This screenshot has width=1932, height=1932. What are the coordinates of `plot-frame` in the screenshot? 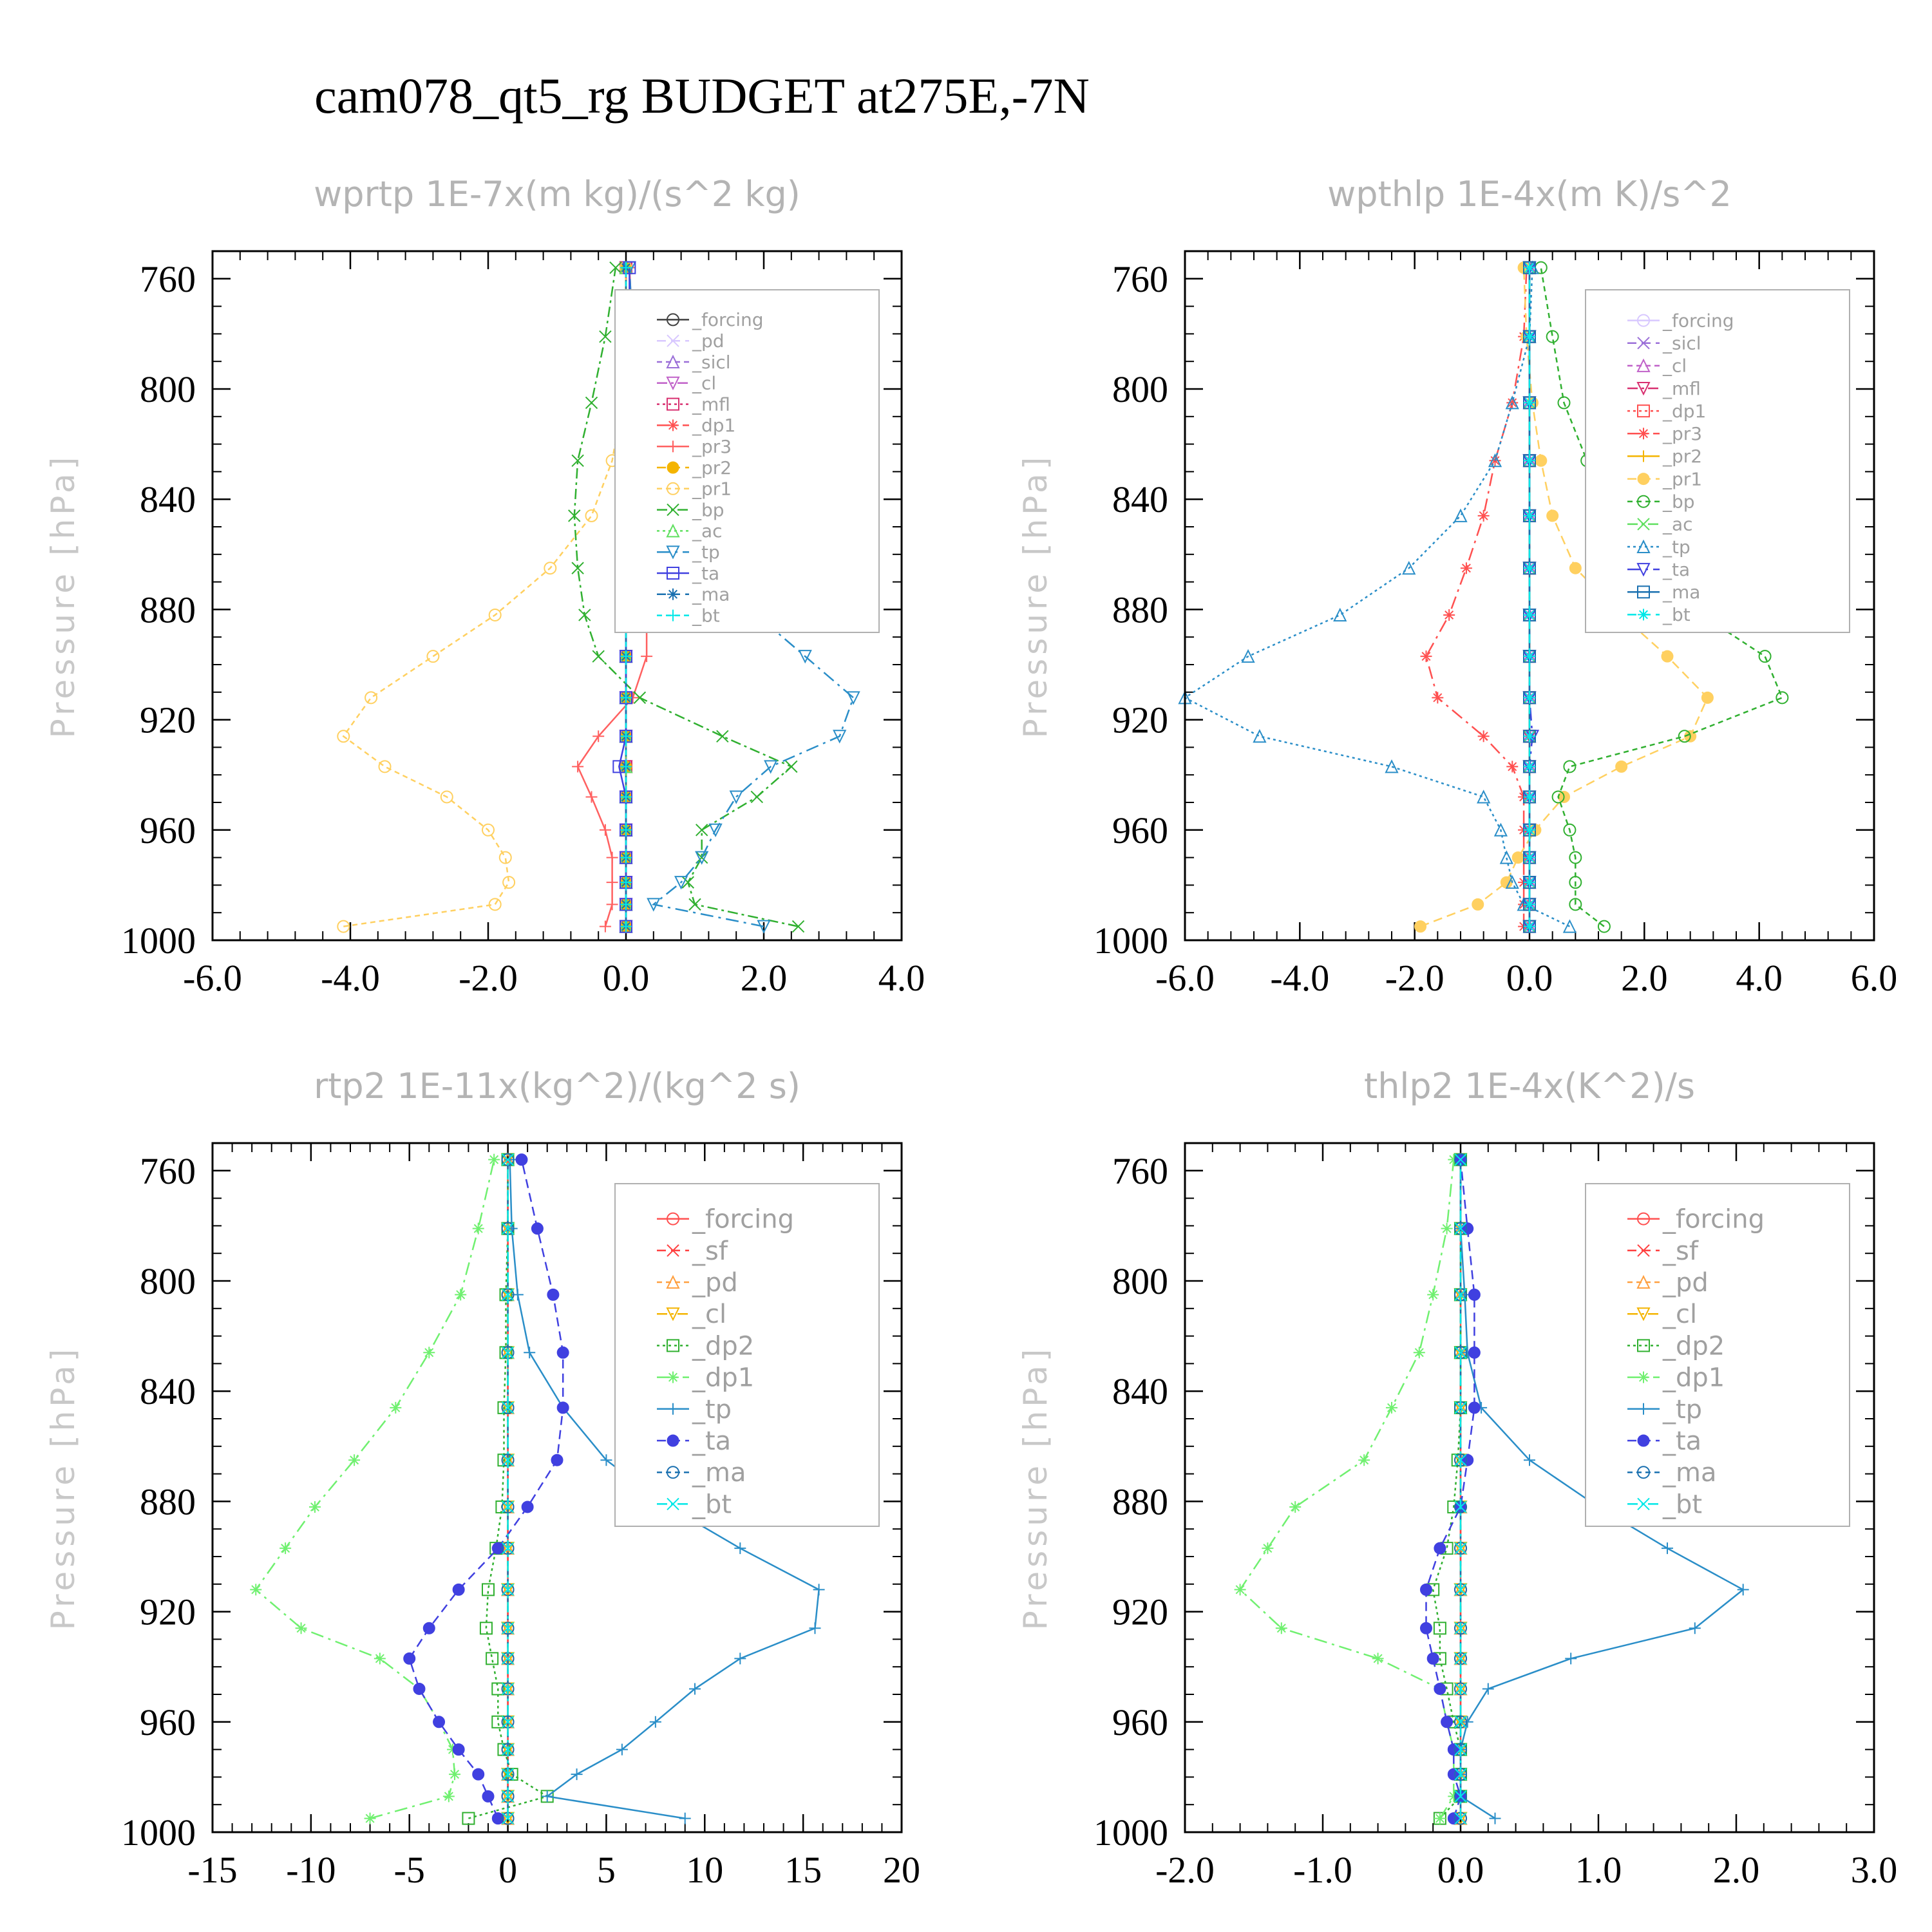 It's located at (557, 1487).